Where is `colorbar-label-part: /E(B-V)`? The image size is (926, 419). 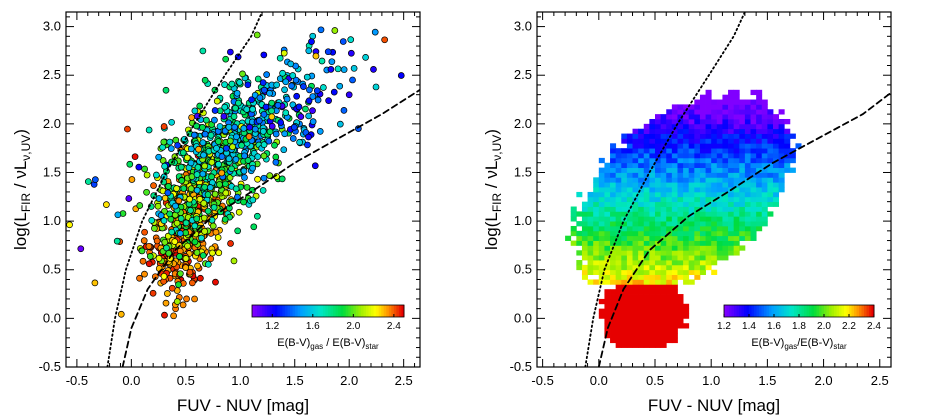
colorbar-label-part: /E(B-V) is located at coordinates (815, 343).